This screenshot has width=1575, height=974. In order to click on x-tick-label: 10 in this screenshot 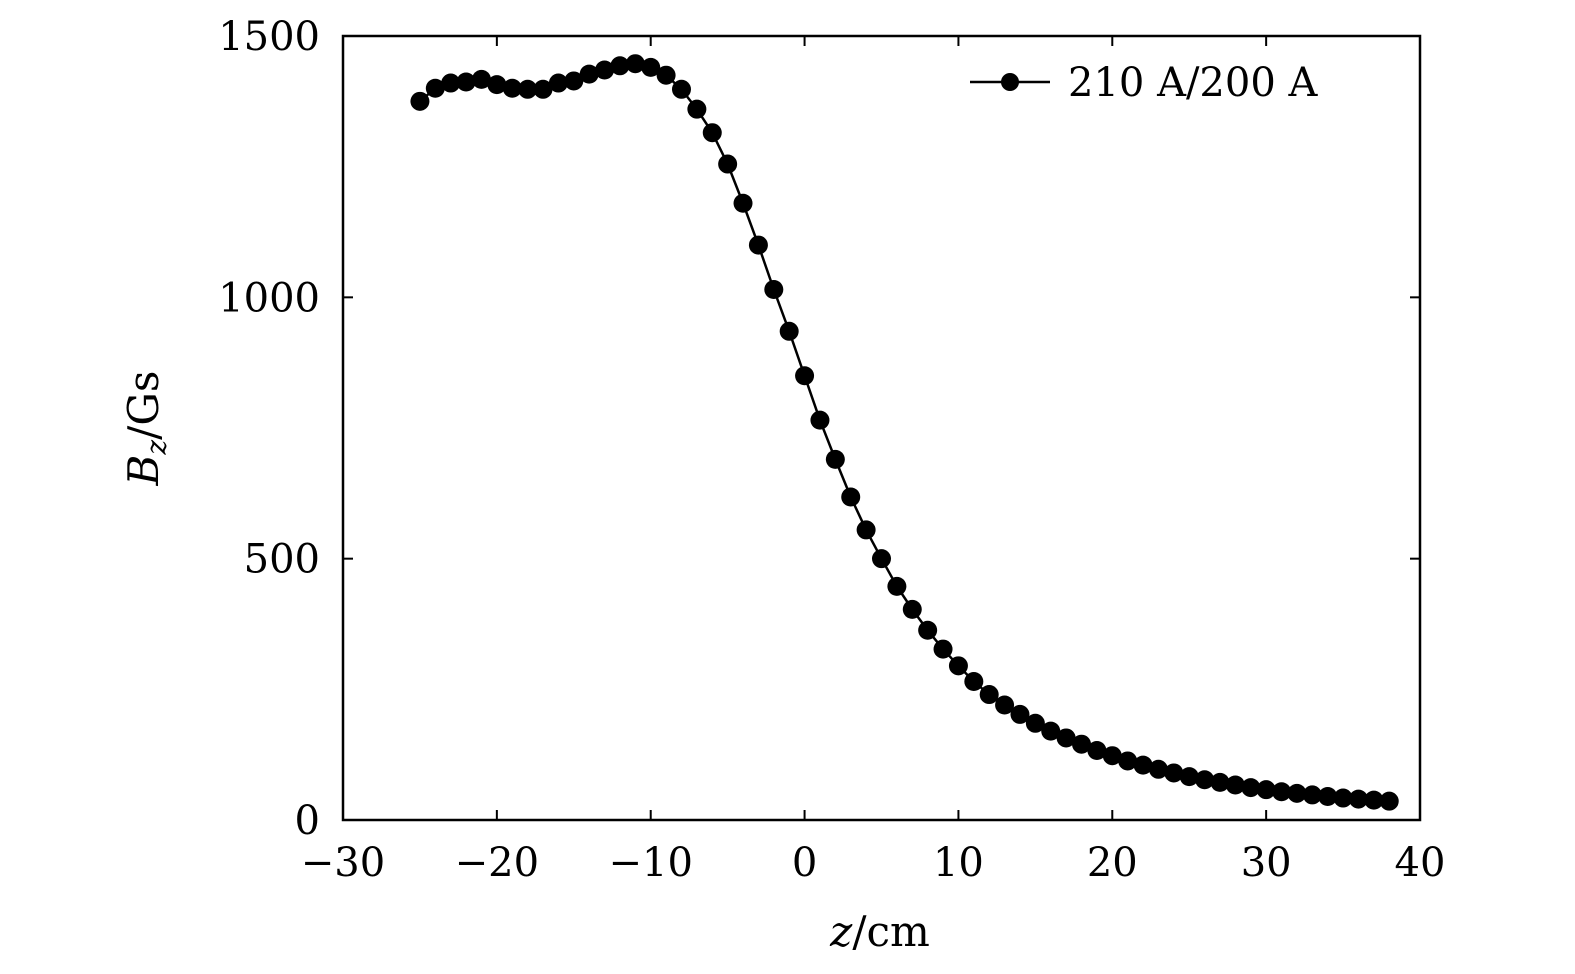, I will do `click(958, 863)`.